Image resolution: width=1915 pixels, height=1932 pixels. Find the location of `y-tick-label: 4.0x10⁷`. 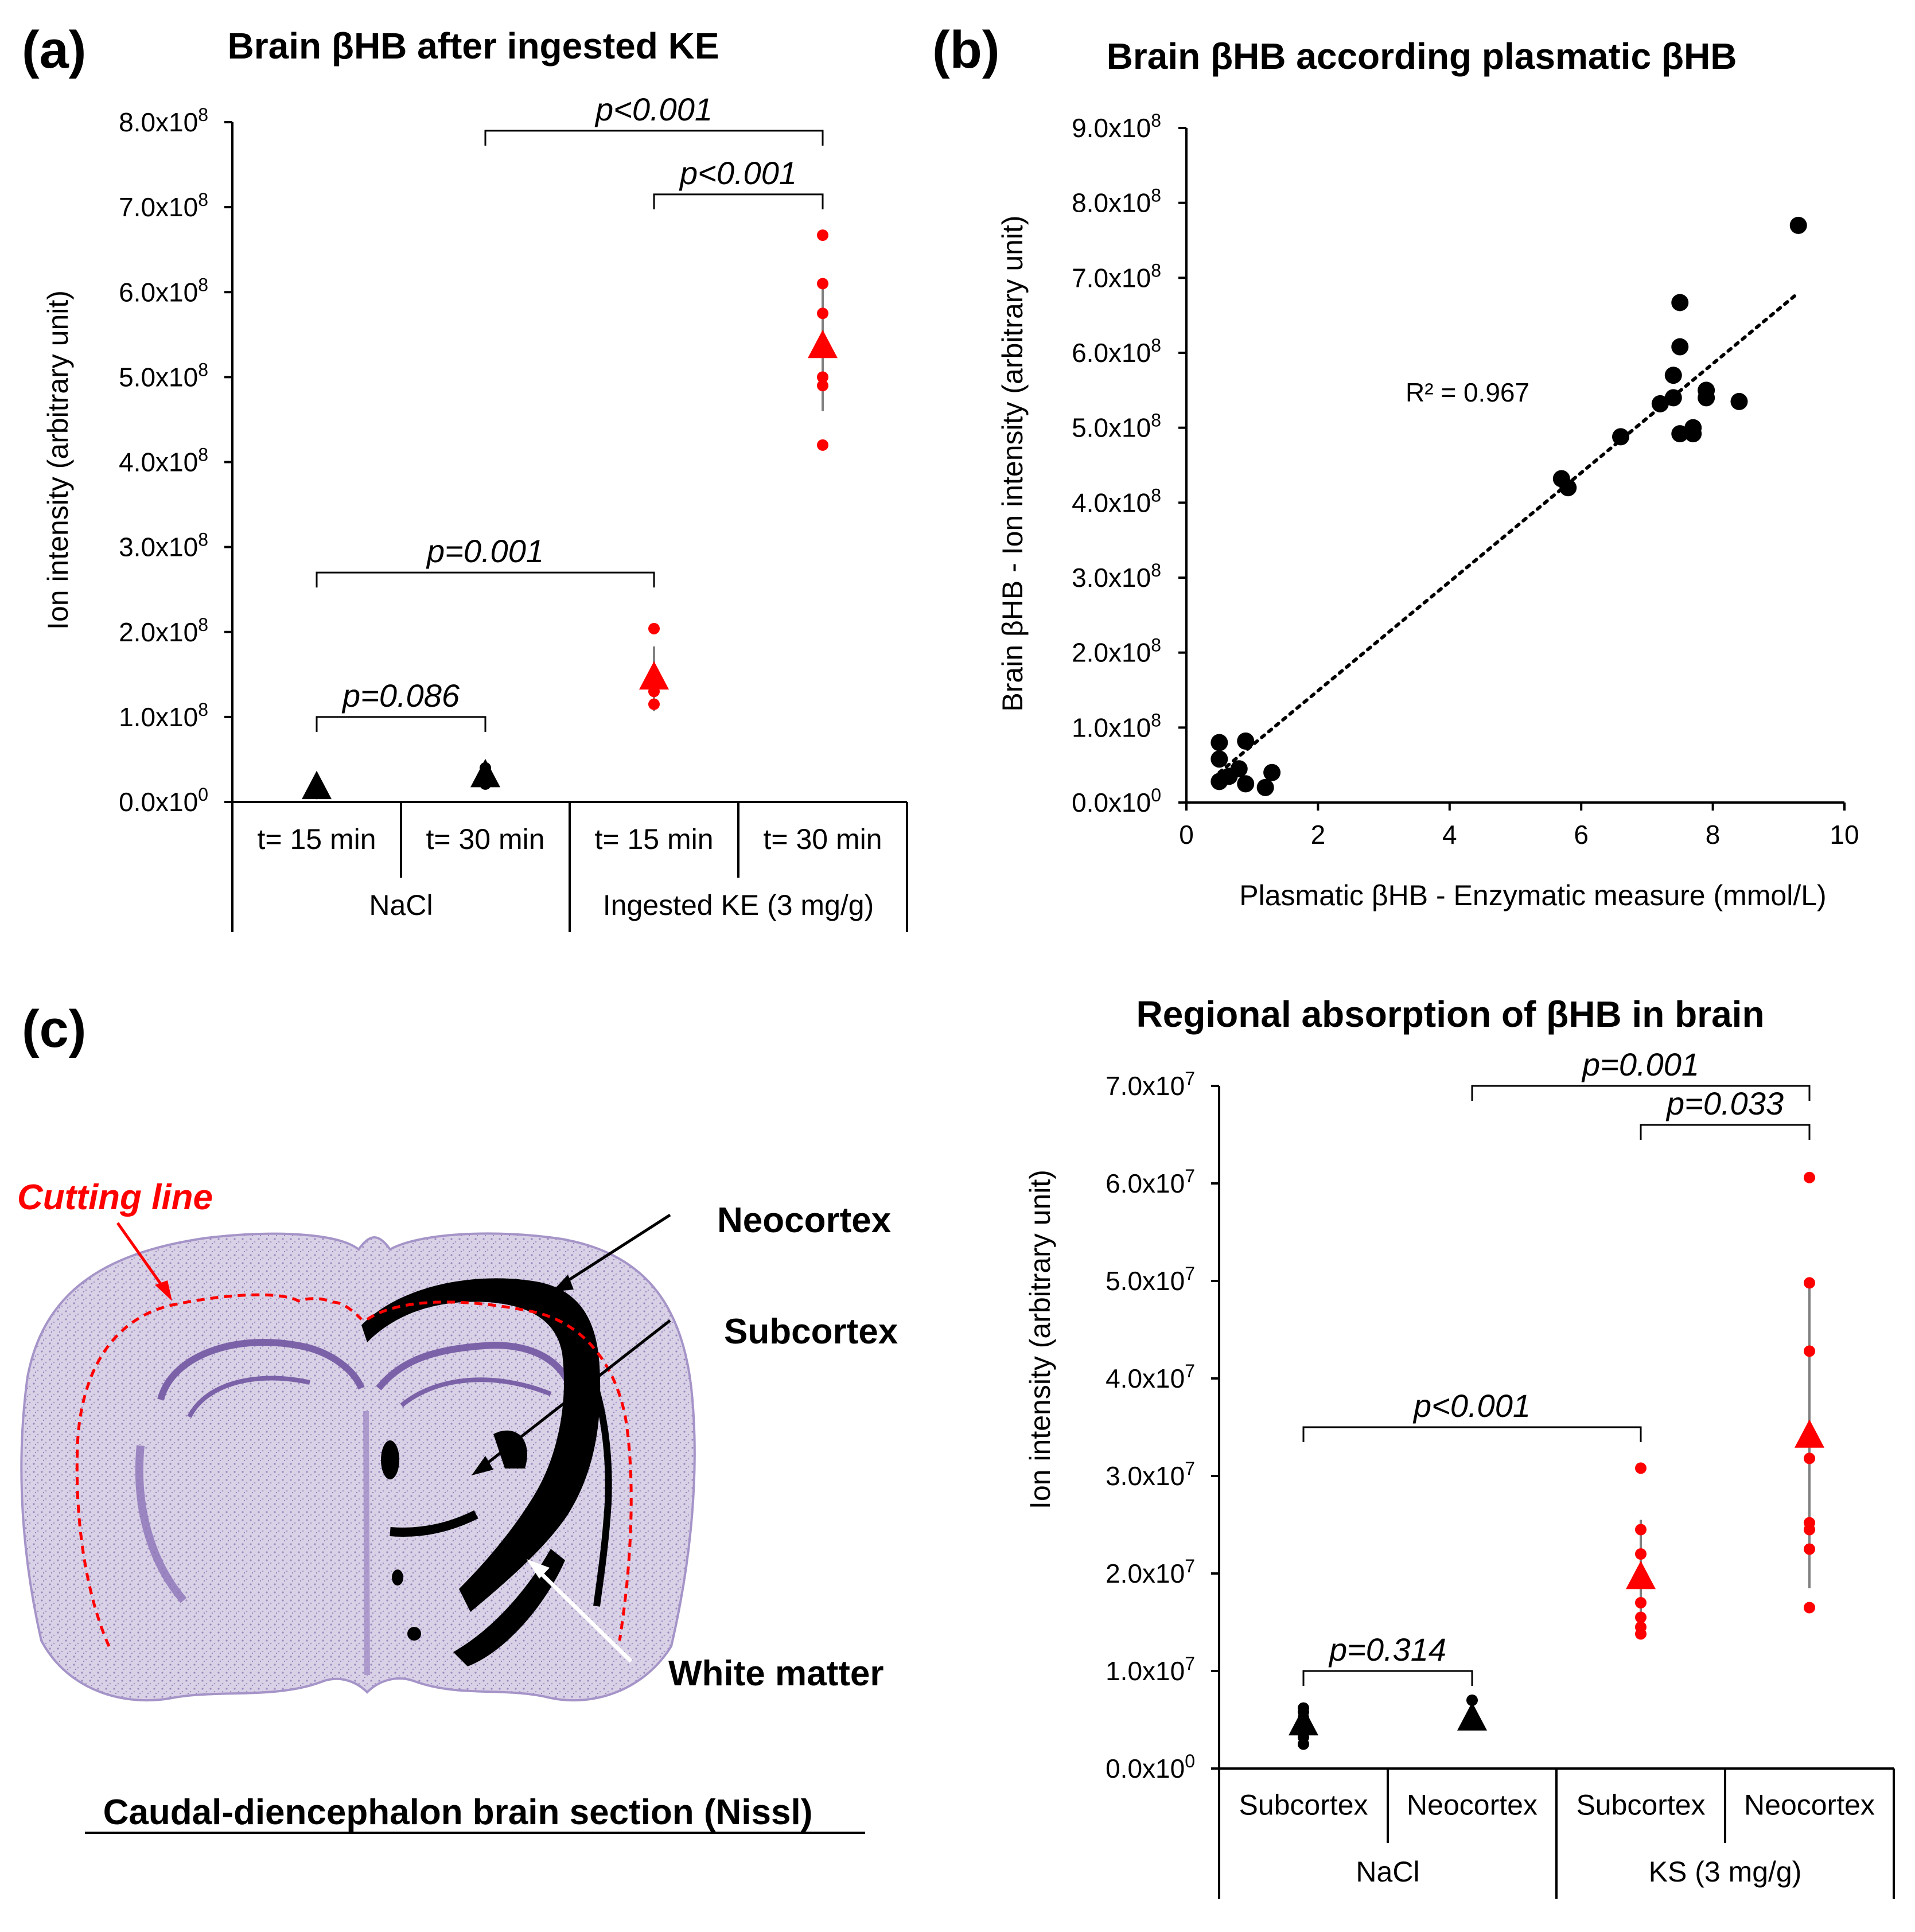

y-tick-label: 4.0x10⁷ is located at coordinates (1150, 1377).